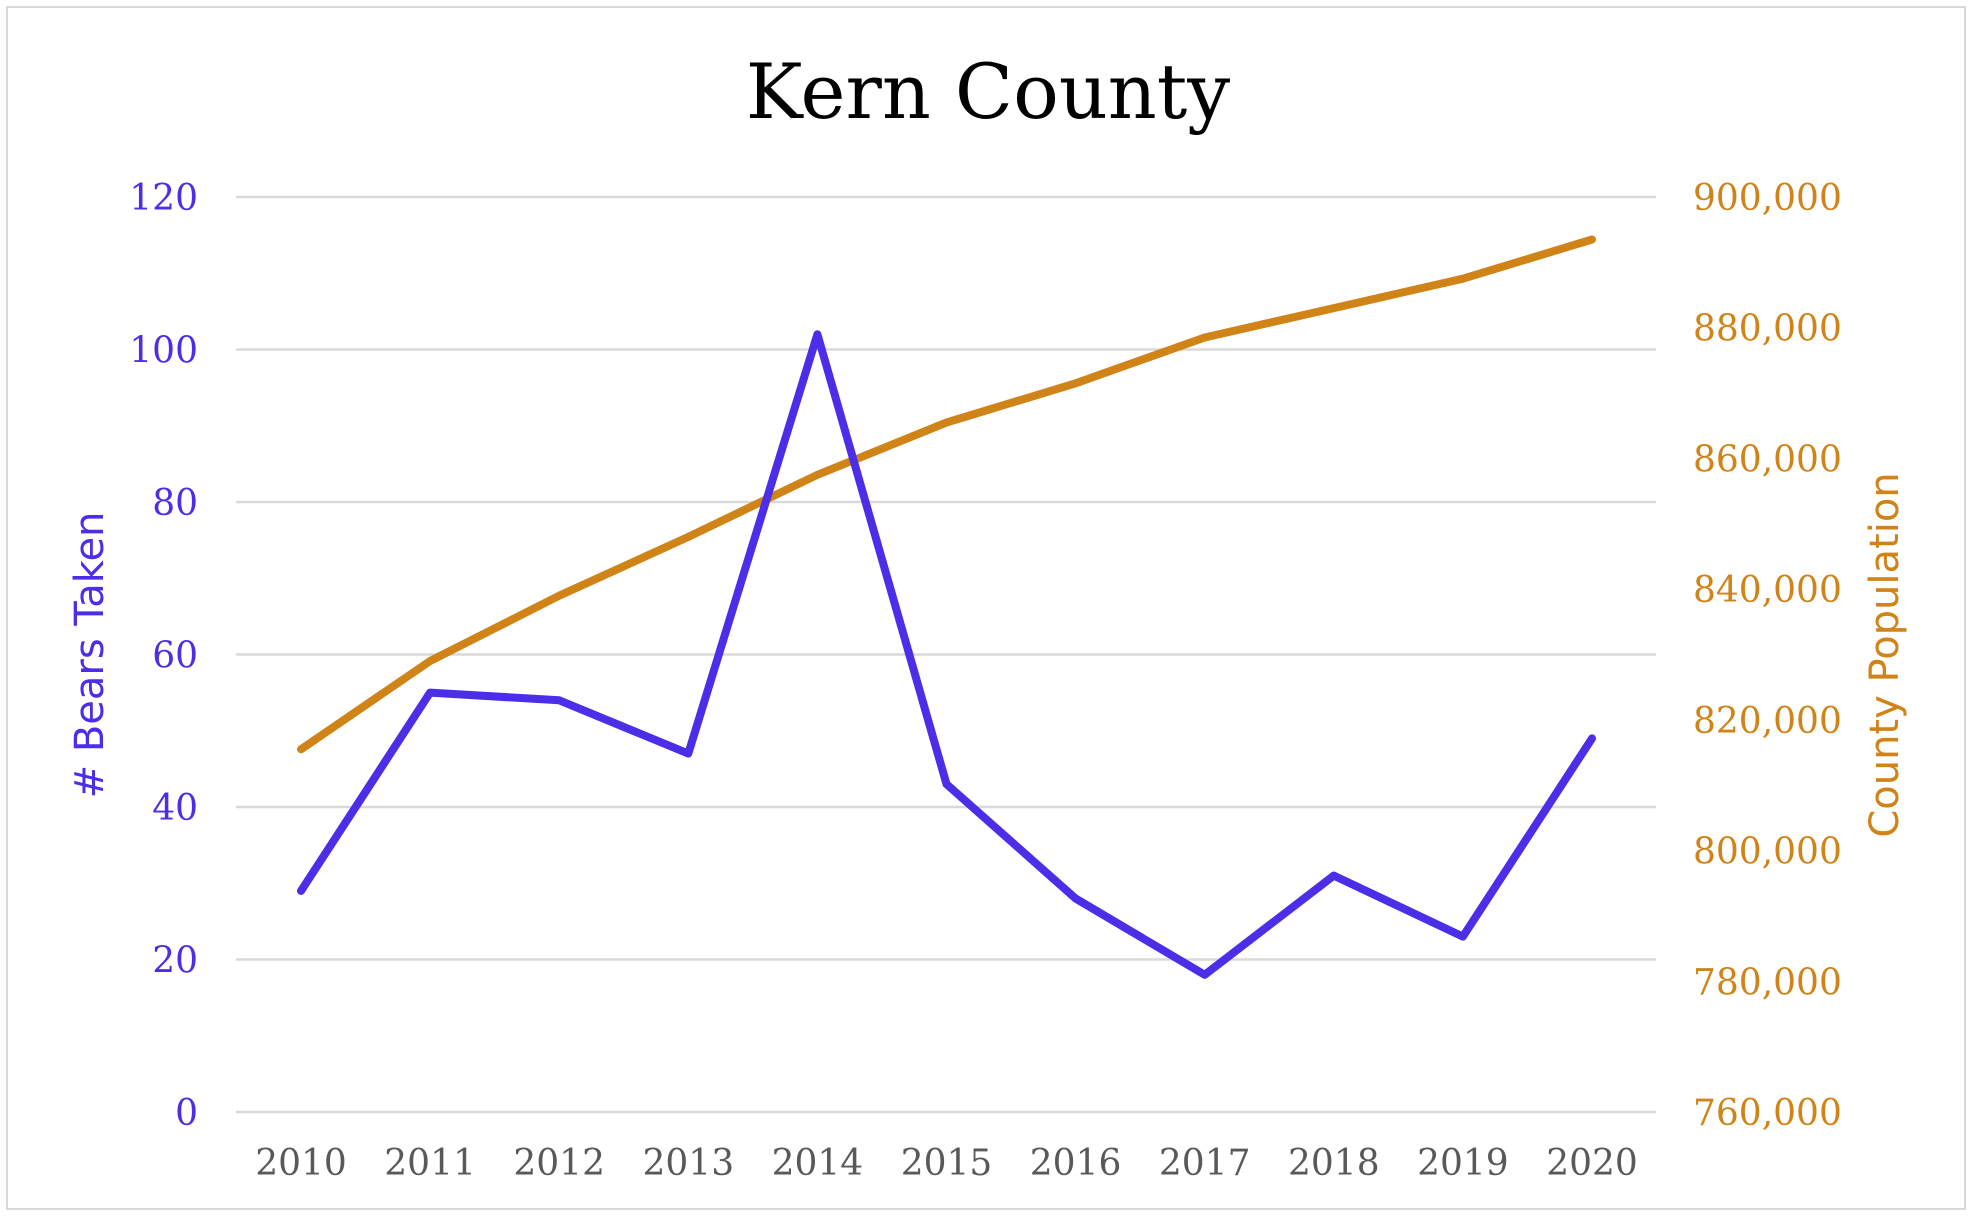 The image size is (1975, 1219). Describe the element at coordinates (430, 1163) in the screenshot. I see `x-tick-label: 2011` at that location.